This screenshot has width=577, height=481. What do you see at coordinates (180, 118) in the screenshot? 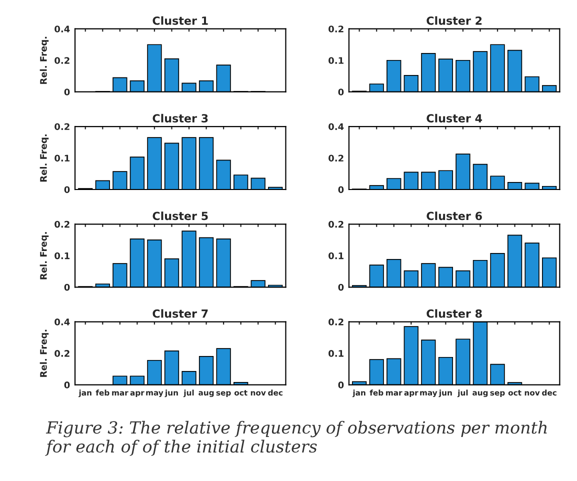
I see `chart-title: Cluster 3` at bounding box center [180, 118].